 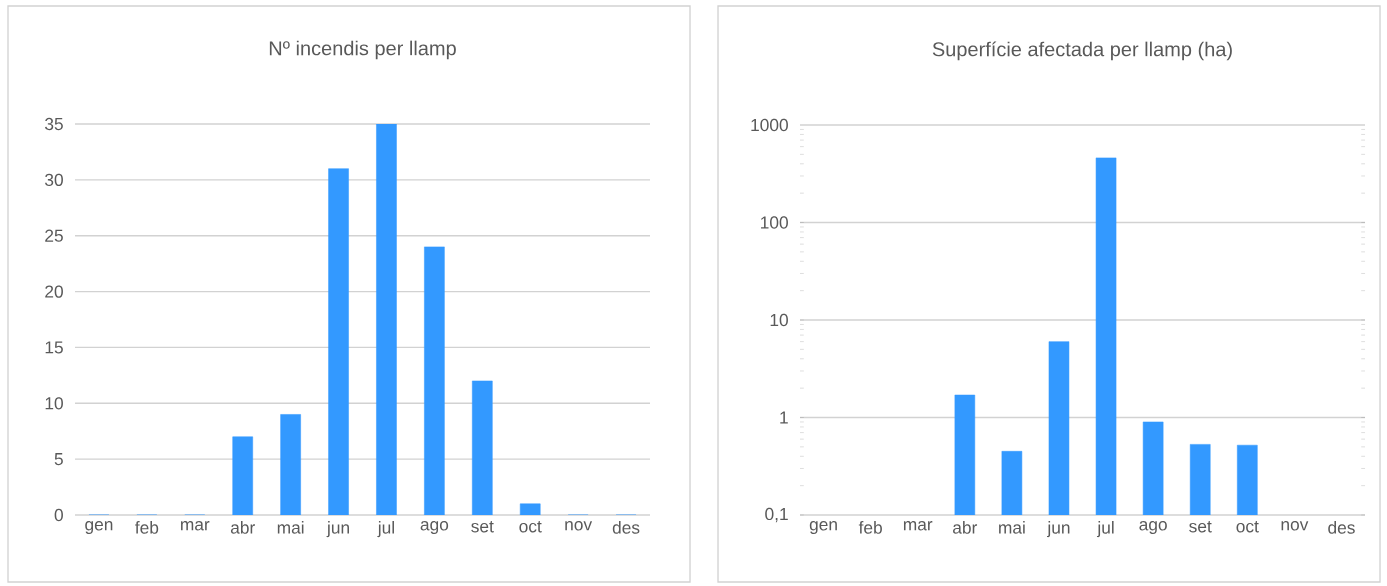 I want to click on y-tick-label: 0, so click(x=58, y=515).